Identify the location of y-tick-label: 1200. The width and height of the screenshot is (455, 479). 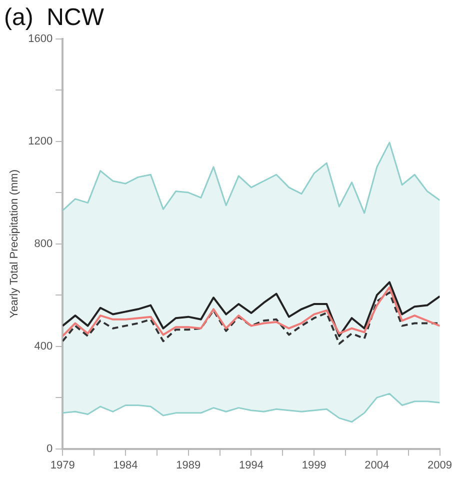
(40, 141).